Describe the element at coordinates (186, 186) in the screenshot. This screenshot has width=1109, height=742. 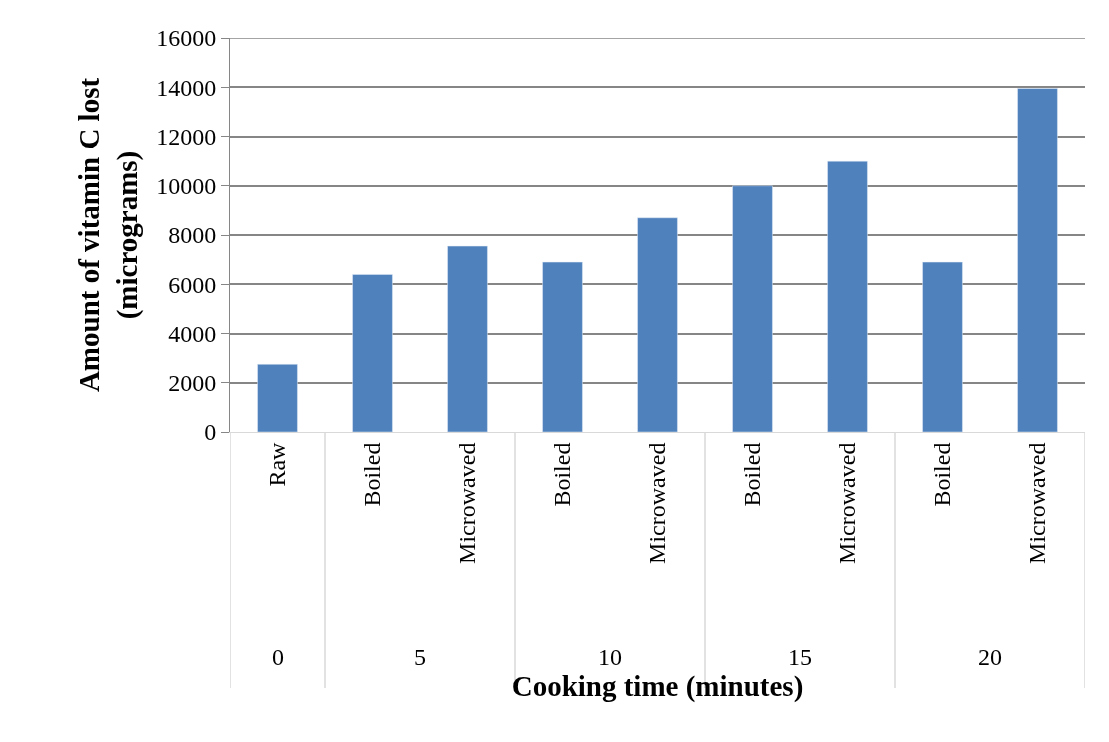
I see `y-tick-label: 10000` at that location.